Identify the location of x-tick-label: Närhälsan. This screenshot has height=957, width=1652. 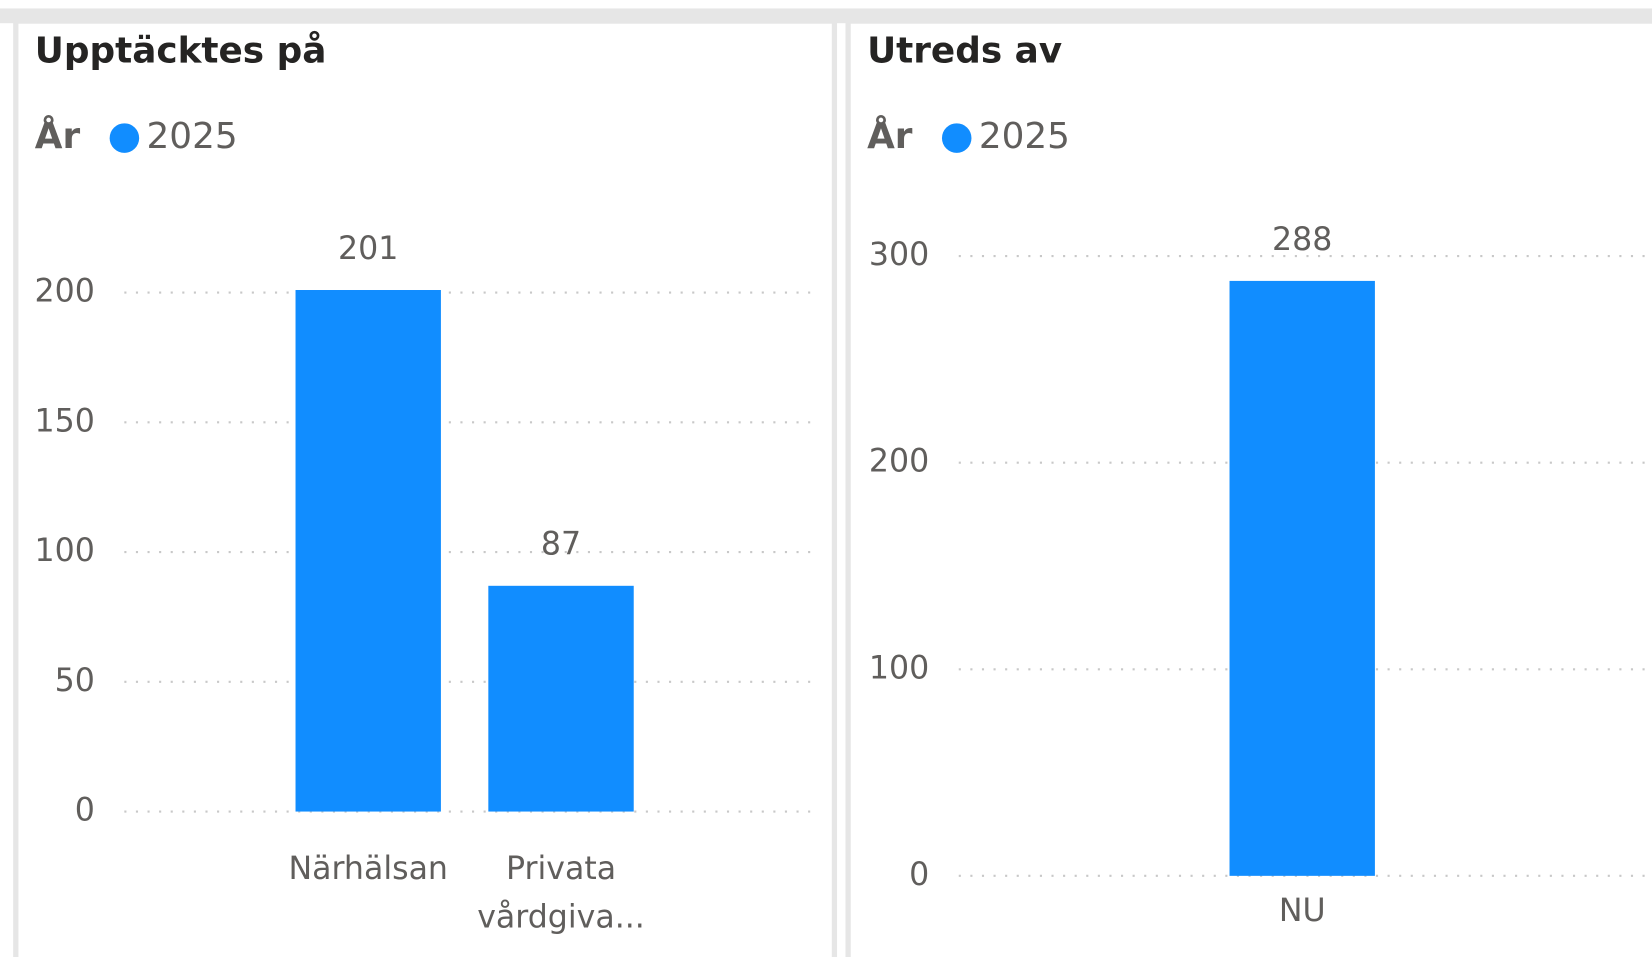
(368, 869).